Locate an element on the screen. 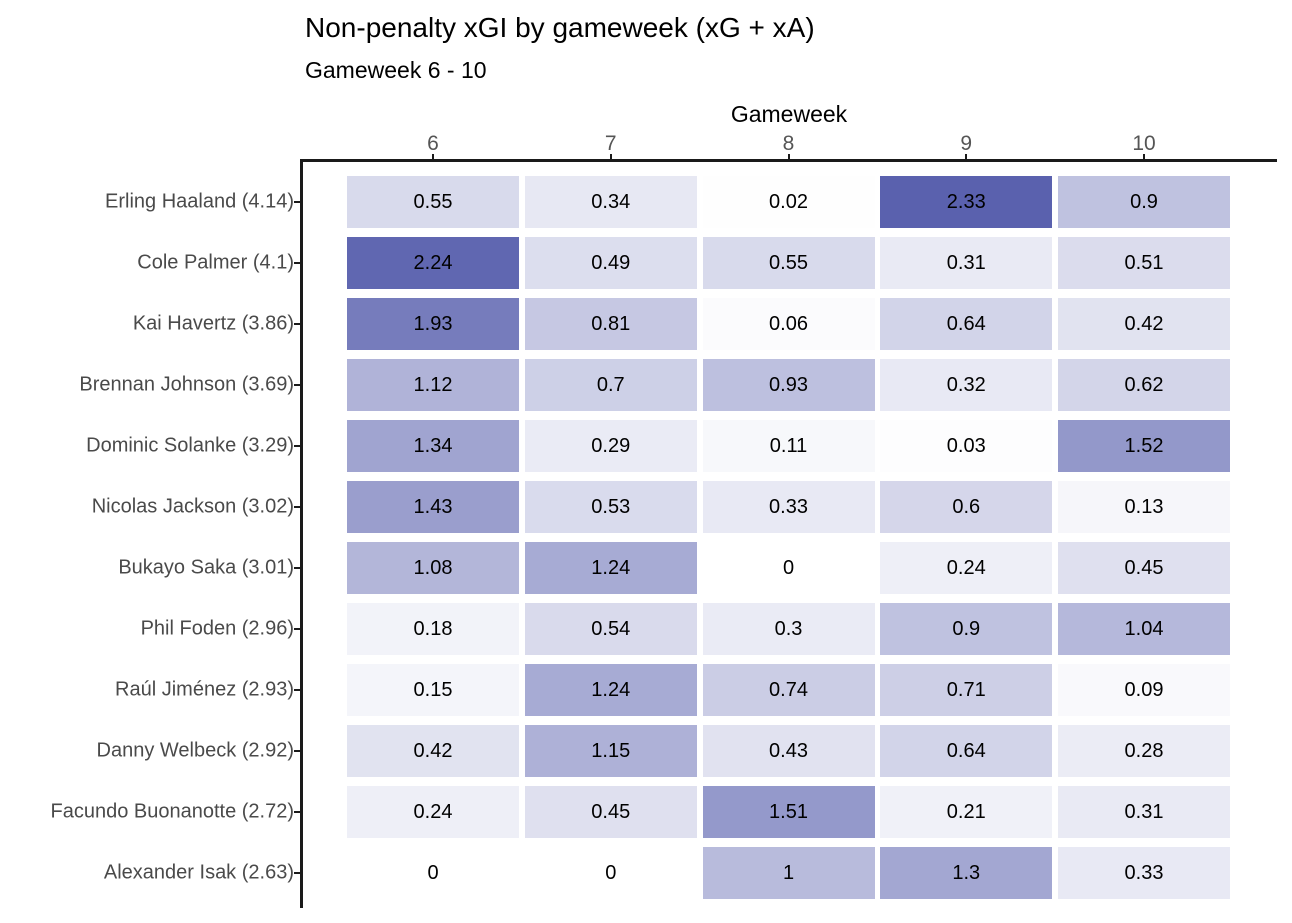 The image size is (1292, 923). cell-value: 0.64 is located at coordinates (966, 750).